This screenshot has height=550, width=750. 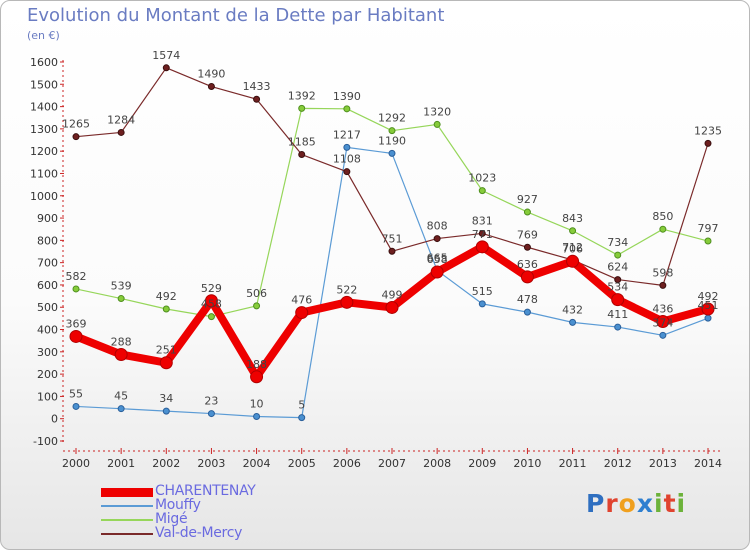 I want to click on data-label-charentenay: 534, so click(x=617, y=287).